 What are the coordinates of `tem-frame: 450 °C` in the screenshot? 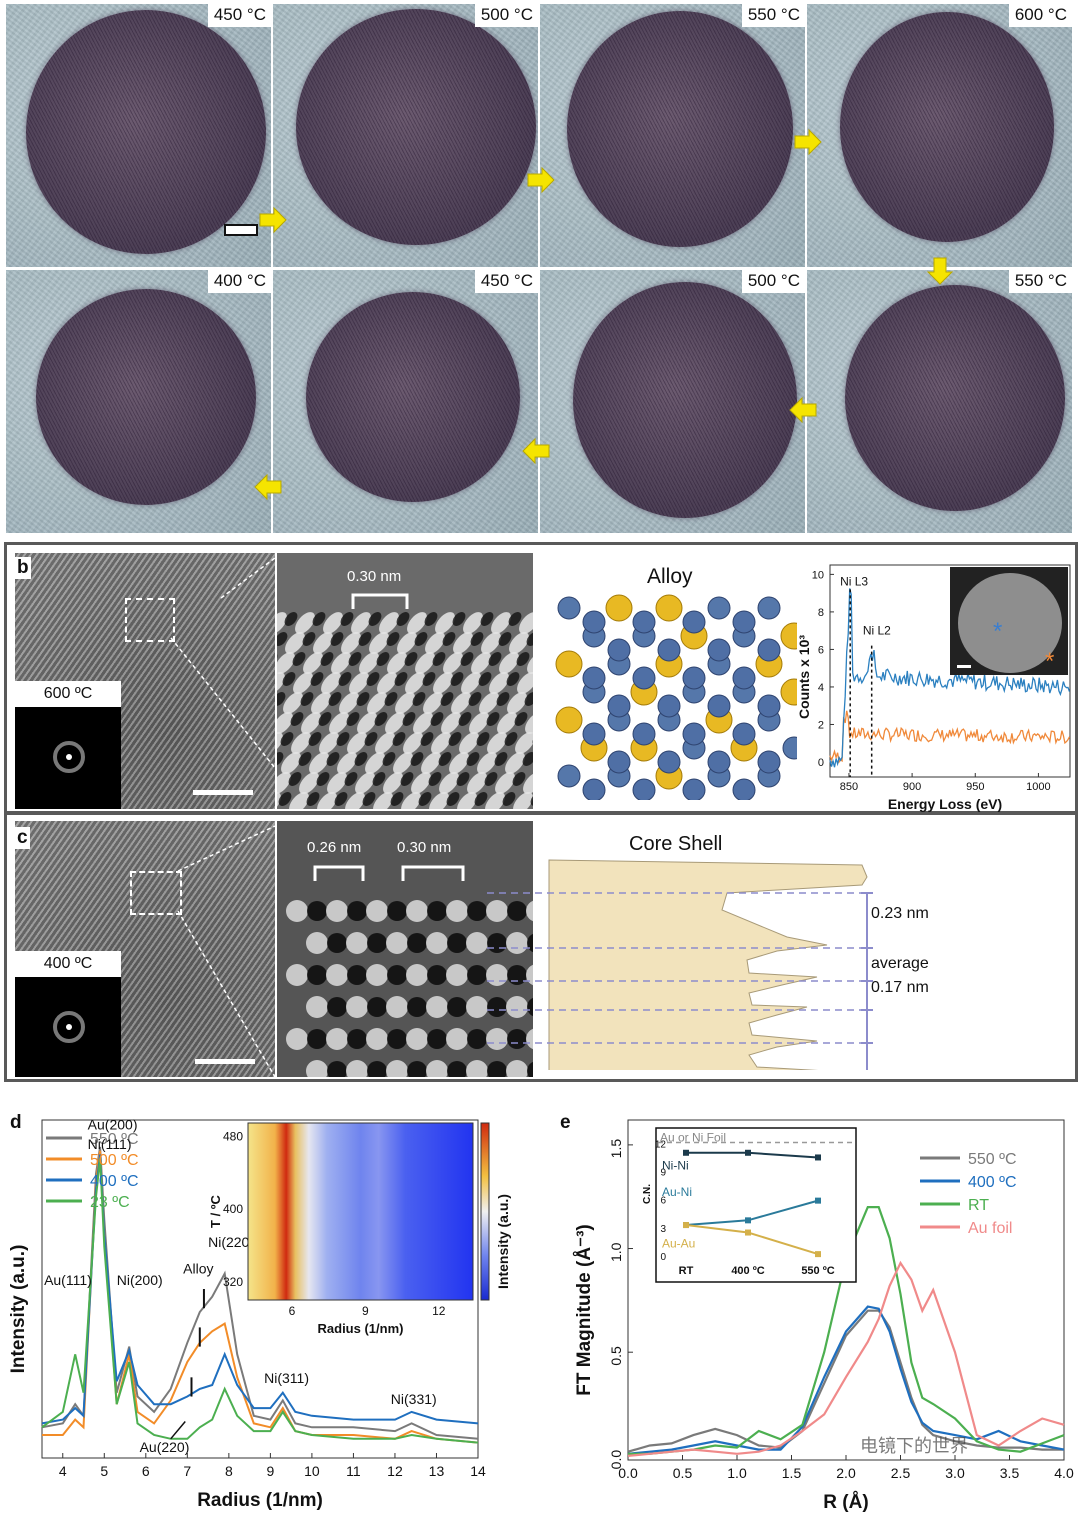 It's located at (405, 401).